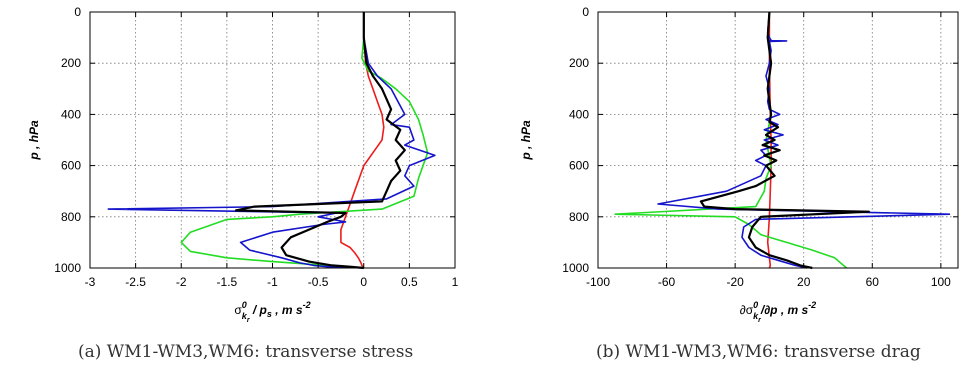 The height and width of the screenshot is (376, 962). I want to click on x-tick-label: 1, so click(455, 282).